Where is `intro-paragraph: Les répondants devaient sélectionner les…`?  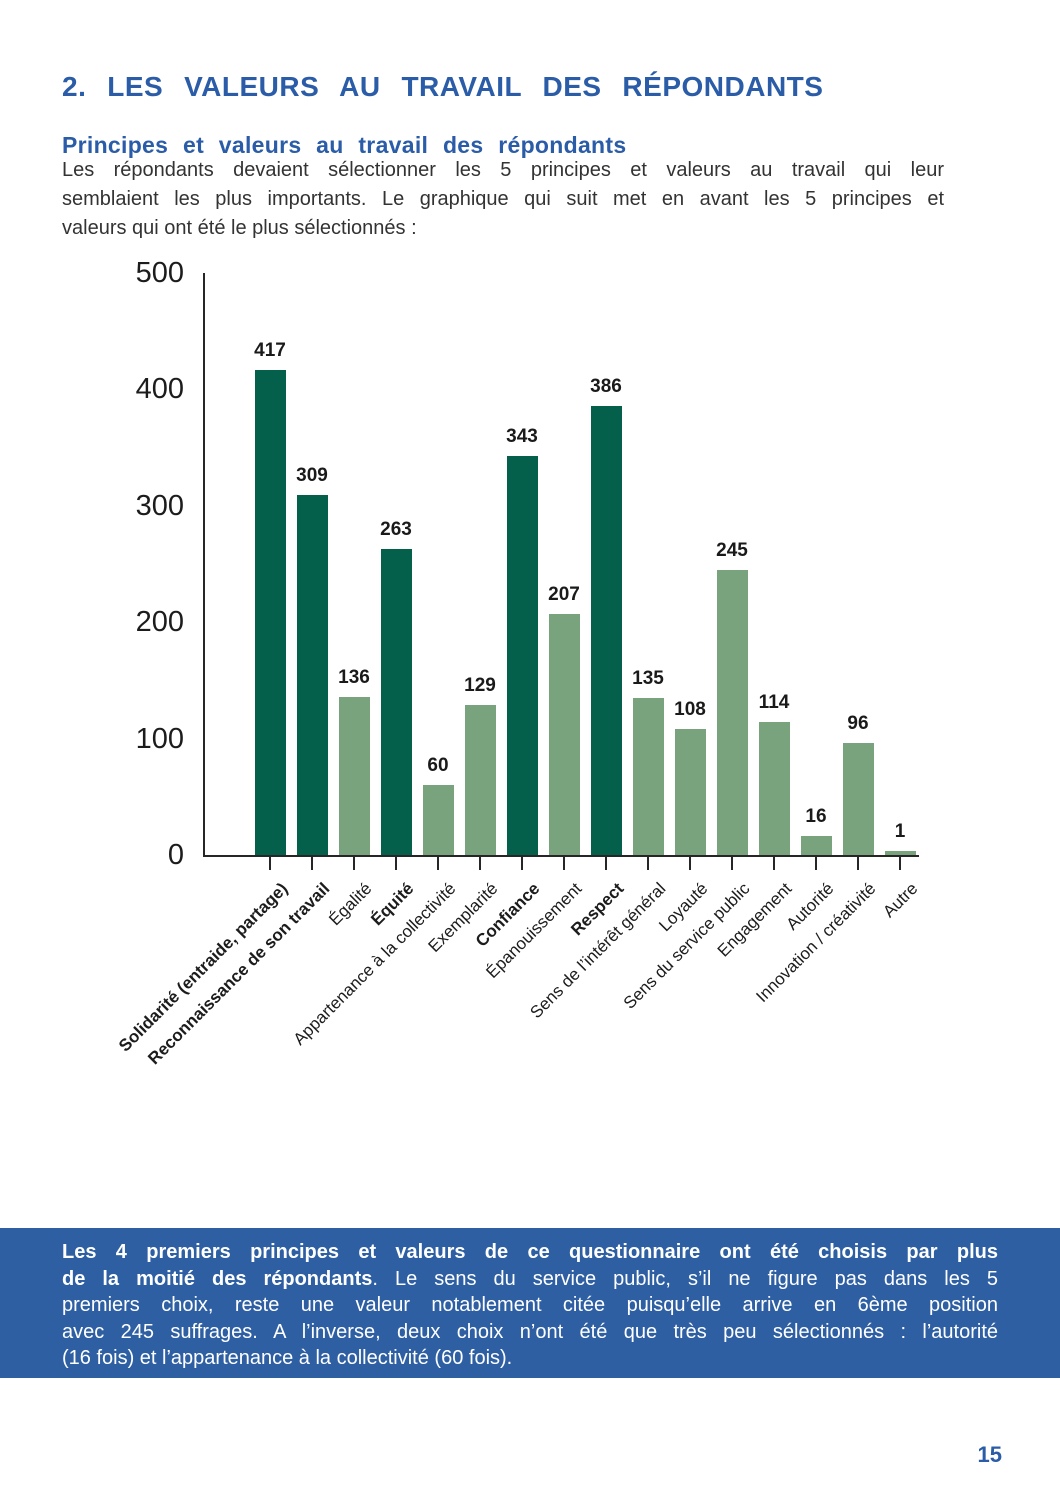
intro-paragraph: Les répondants devaient sélectionner les… is located at coordinates (503, 199).